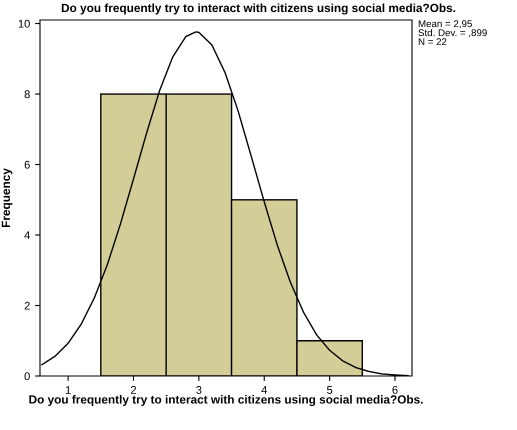 The width and height of the screenshot is (517, 430). I want to click on text: N = 22, so click(432, 42).